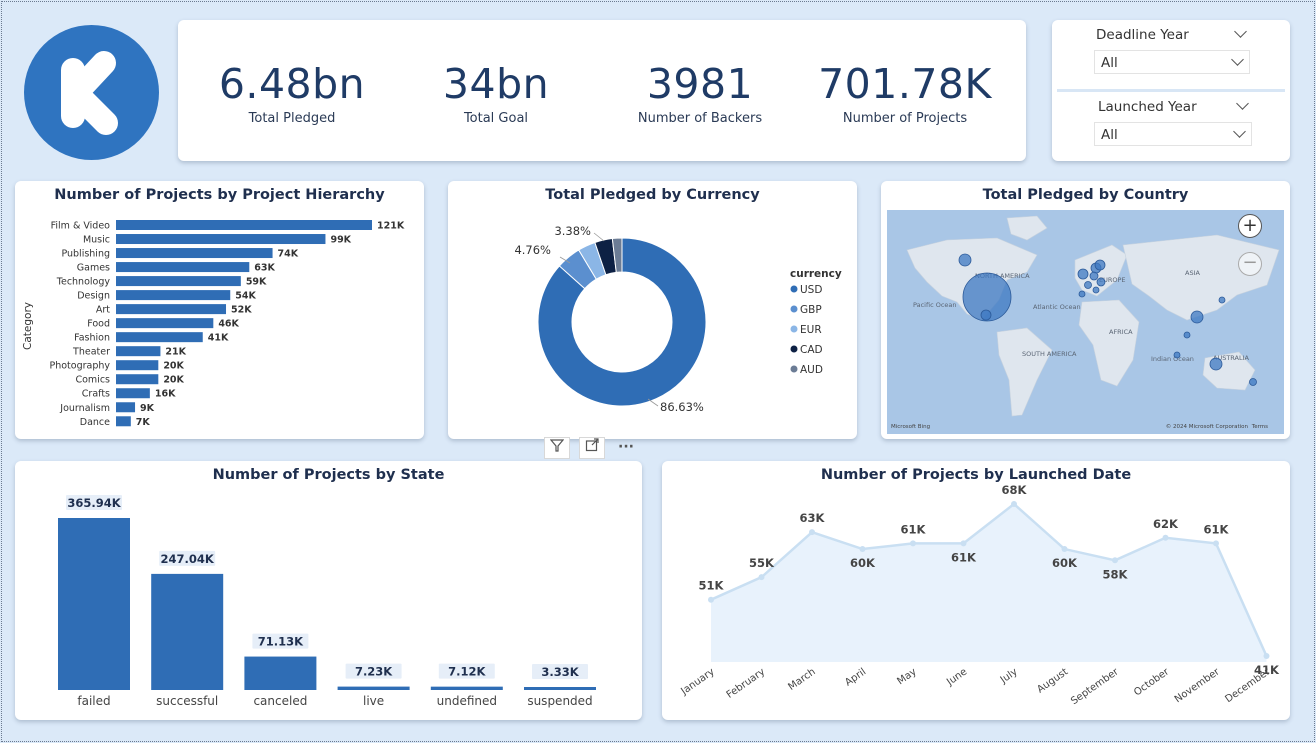  I want to click on map-terms-link: Terms, so click(1259, 427).